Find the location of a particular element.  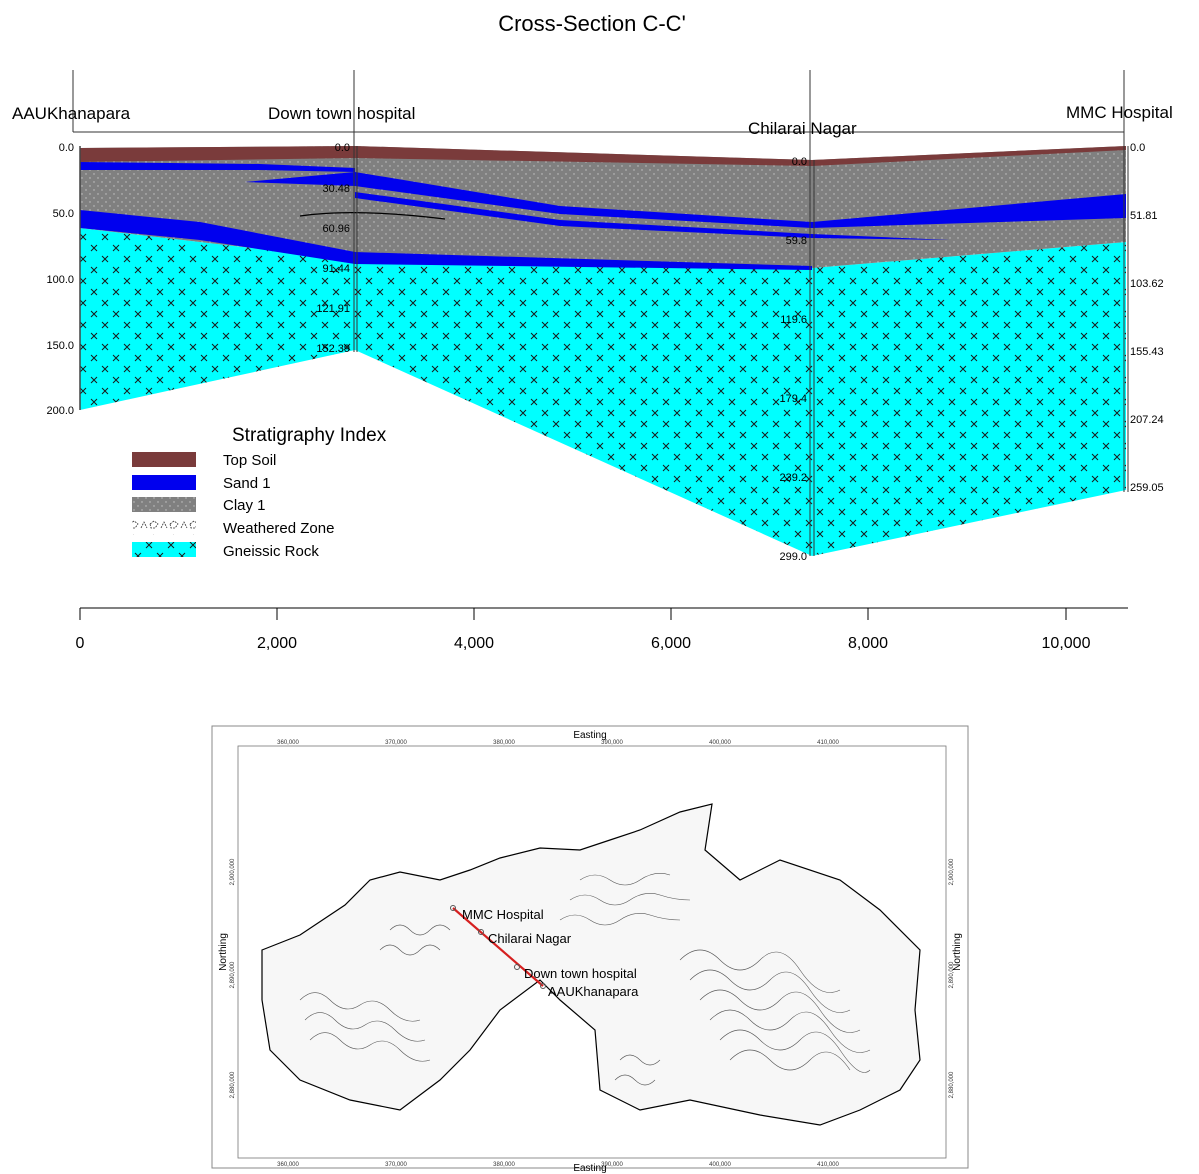

depth-label: 91.44 is located at coordinates (336, 269).